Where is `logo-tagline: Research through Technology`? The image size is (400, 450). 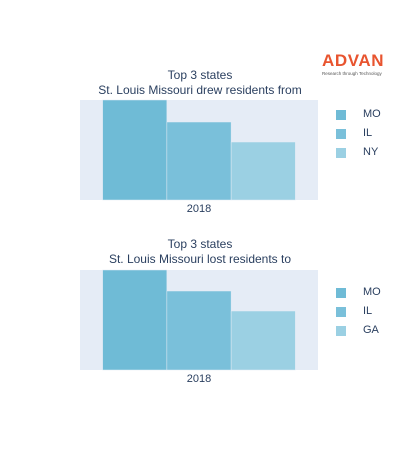
logo-tagline: Research through Technology is located at coordinates (352, 73).